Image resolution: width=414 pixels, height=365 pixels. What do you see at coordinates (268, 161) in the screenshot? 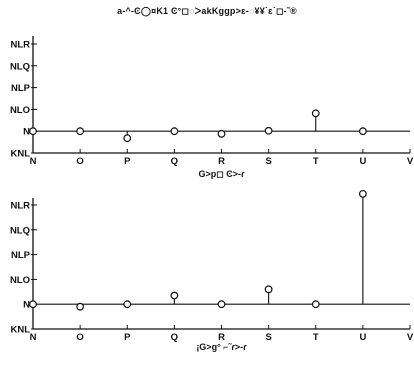
I see `panel1-x-tick-label: S` at bounding box center [268, 161].